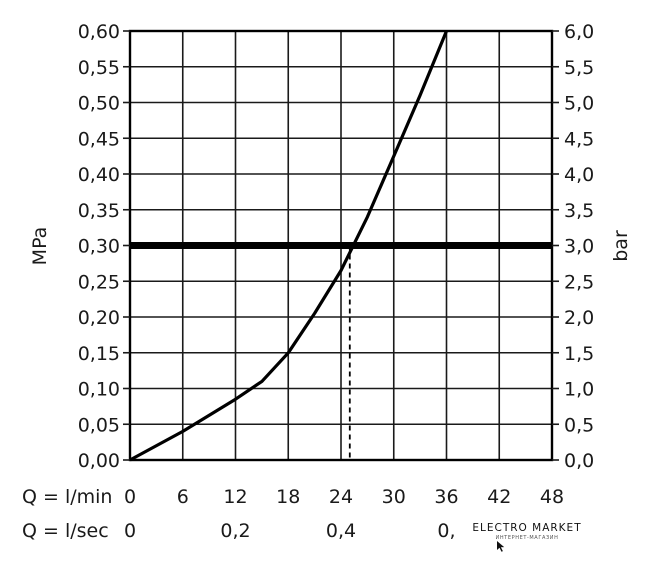 This screenshot has height=568, width=656. What do you see at coordinates (579, 139) in the screenshot?
I see `right-tick-label-9: 4,5` at bounding box center [579, 139].